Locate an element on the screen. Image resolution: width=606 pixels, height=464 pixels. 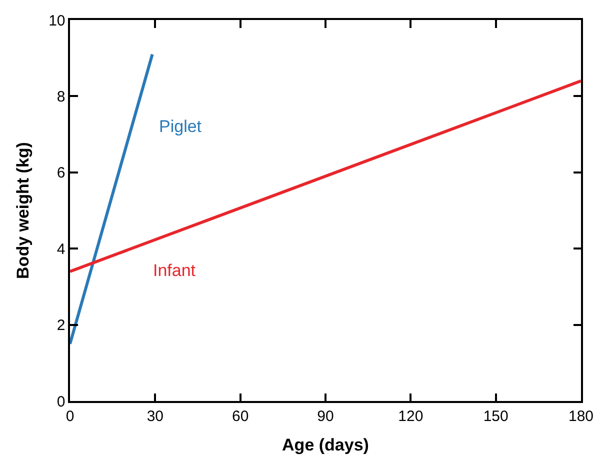
y-tick-label: 2 is located at coordinates (61, 325).